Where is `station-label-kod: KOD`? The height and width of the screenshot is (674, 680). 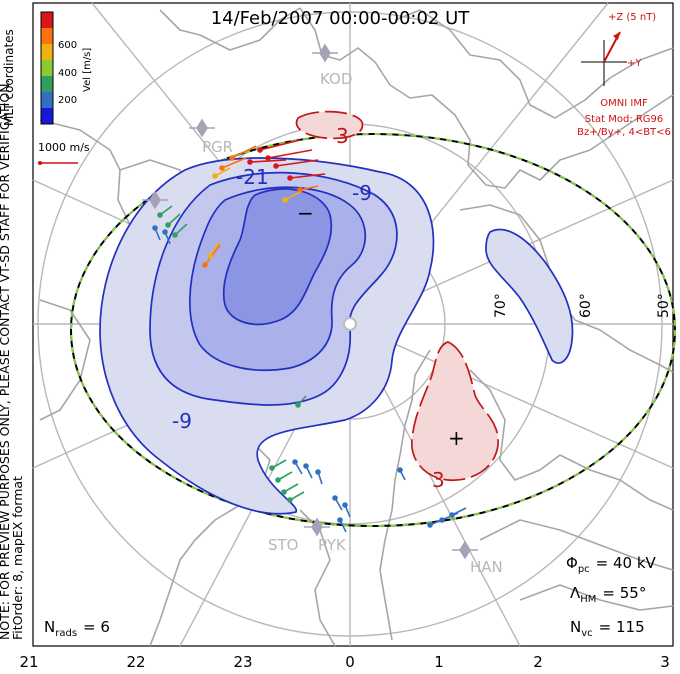 station-label-kod: KOD is located at coordinates (336, 79).